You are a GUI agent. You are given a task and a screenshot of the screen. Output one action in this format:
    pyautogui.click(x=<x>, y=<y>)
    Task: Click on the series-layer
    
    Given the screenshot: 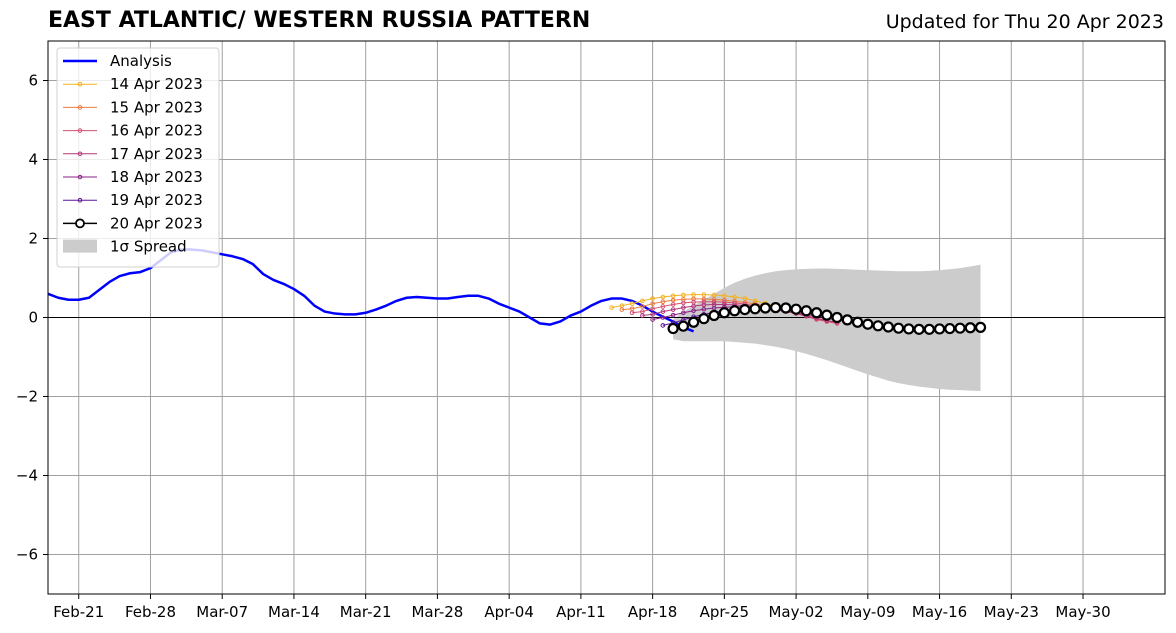 What is the action you would take?
    pyautogui.click(x=517, y=291)
    